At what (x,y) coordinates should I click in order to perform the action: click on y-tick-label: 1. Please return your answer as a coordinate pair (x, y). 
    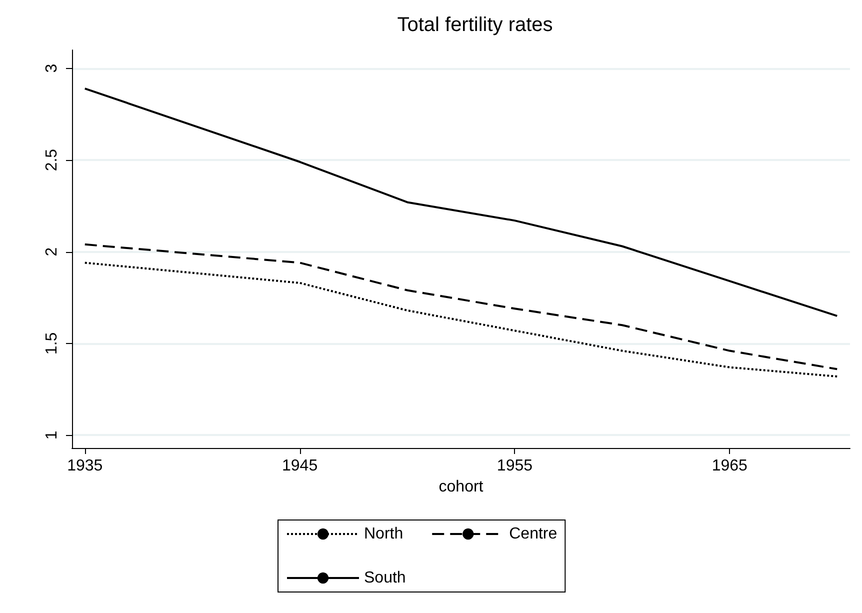
    Looking at the image, I should click on (52, 435).